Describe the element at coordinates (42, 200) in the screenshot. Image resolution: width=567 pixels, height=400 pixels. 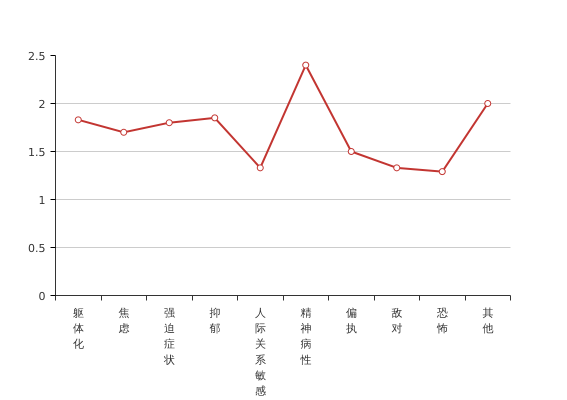
I see `y-tick-label: 1` at that location.